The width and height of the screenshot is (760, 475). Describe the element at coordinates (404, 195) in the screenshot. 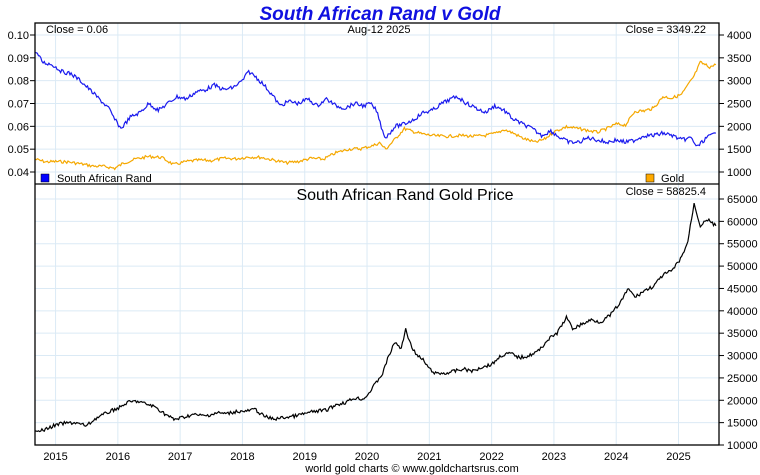

I see `bottom-chart-title: South African Rand Gold Price` at that location.